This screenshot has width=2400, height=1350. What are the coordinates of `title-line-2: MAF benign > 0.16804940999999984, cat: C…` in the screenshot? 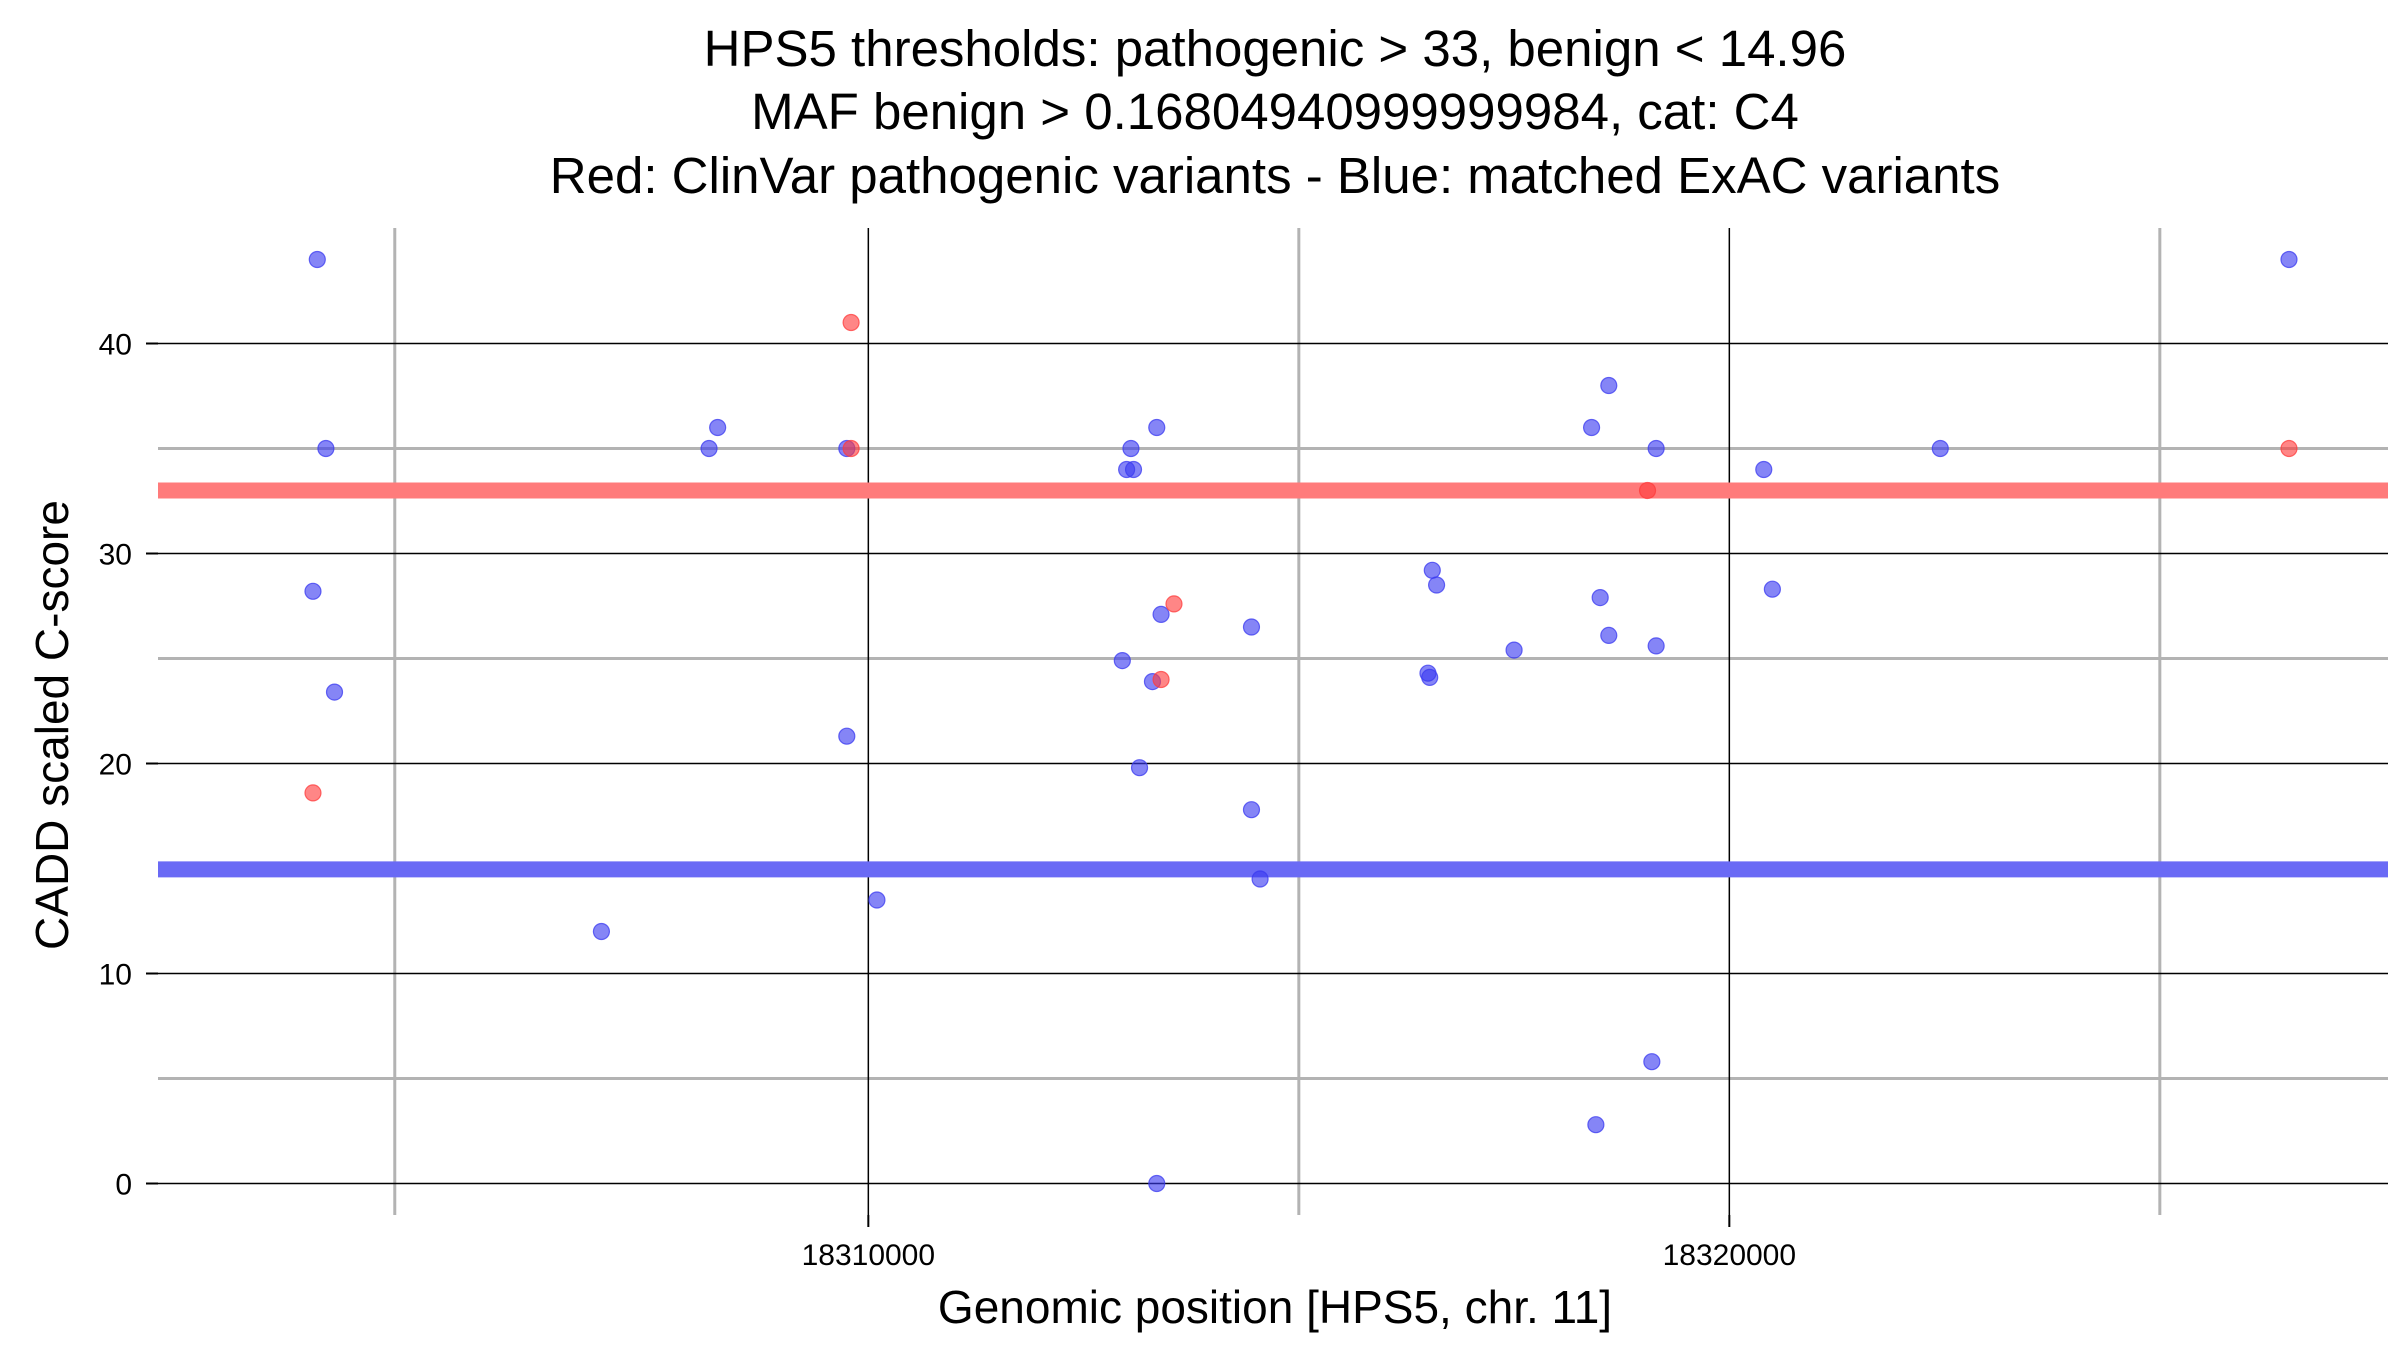 It's located at (1275, 111).